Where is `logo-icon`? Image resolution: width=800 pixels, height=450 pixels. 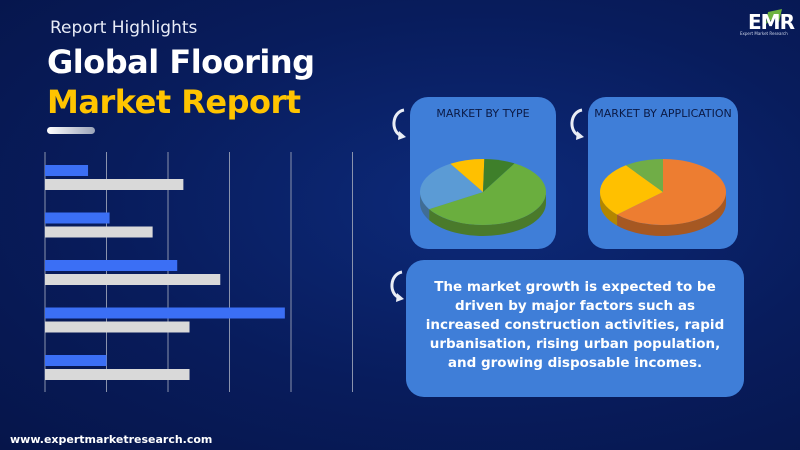 logo-icon is located at coordinates (774, 16).